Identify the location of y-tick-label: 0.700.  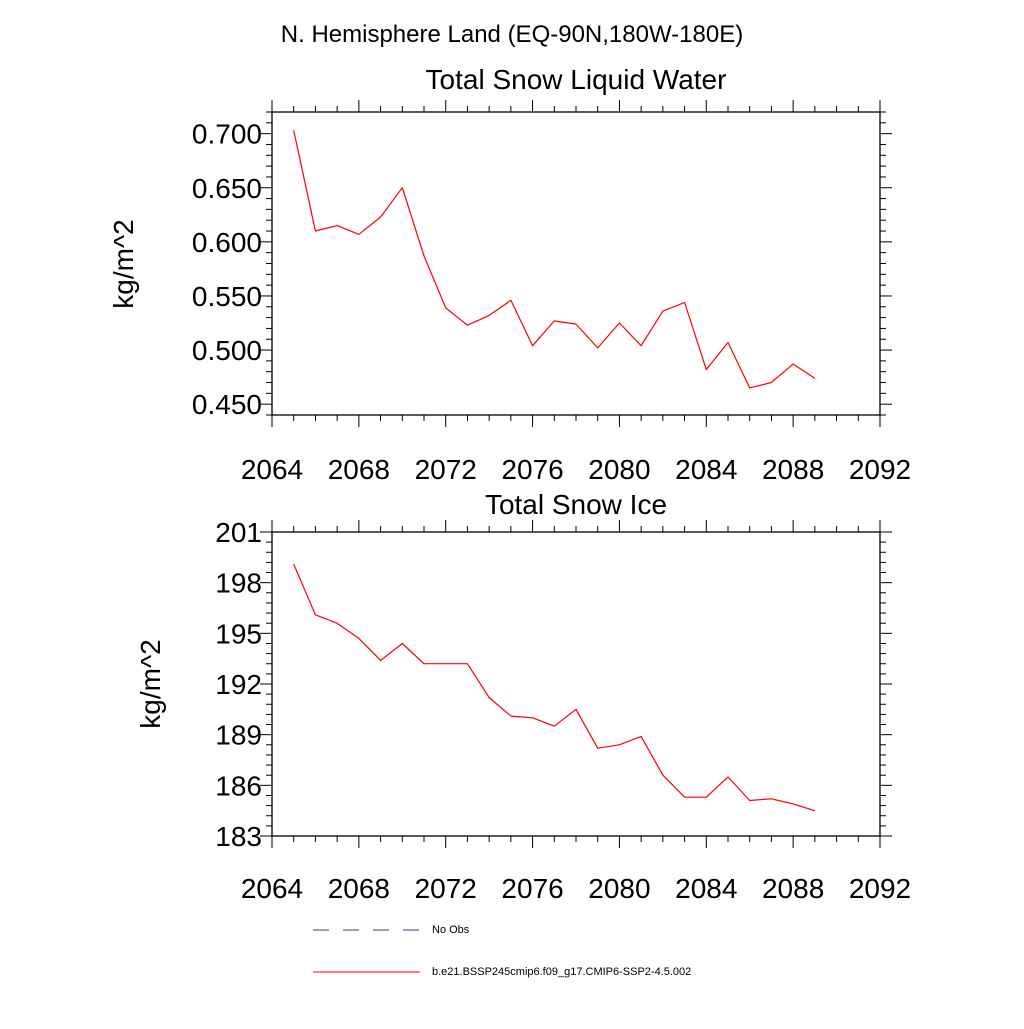
(227, 134).